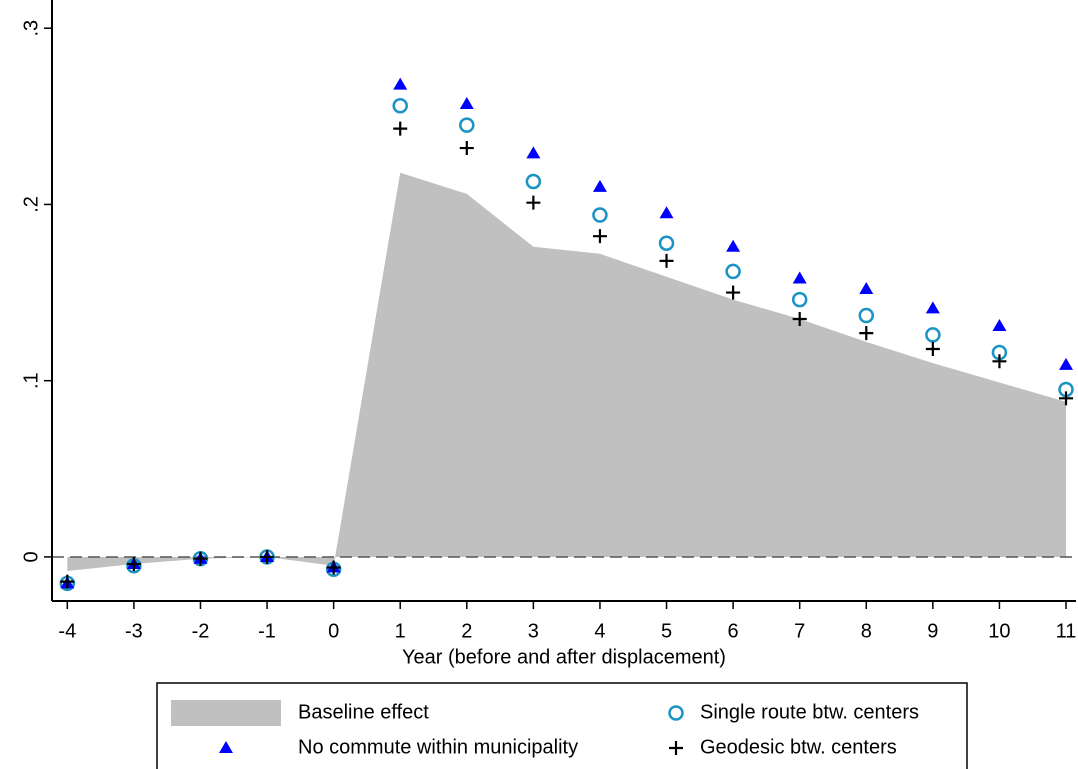  What do you see at coordinates (1066, 631) in the screenshot?
I see `x-tick-label: 11` at bounding box center [1066, 631].